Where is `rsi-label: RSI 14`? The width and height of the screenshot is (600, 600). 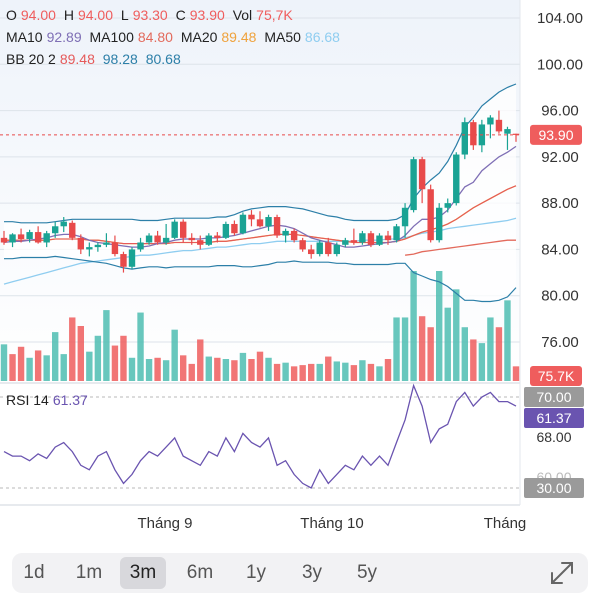
rsi-label: RSI 14 is located at coordinates (27, 400).